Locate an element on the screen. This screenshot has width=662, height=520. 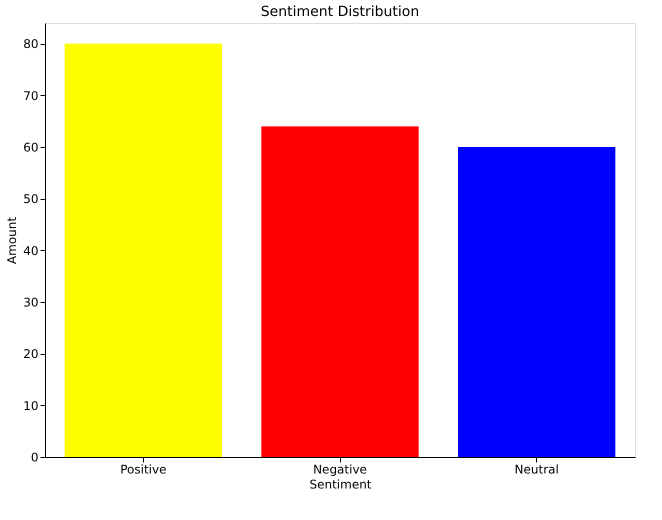
y-tick-label: 50 is located at coordinates (30, 199).